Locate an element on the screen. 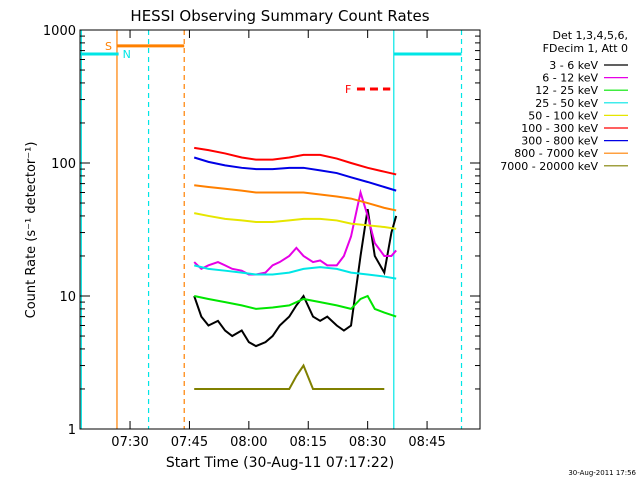  x-tick-label-0: 07:30 is located at coordinates (129, 442).